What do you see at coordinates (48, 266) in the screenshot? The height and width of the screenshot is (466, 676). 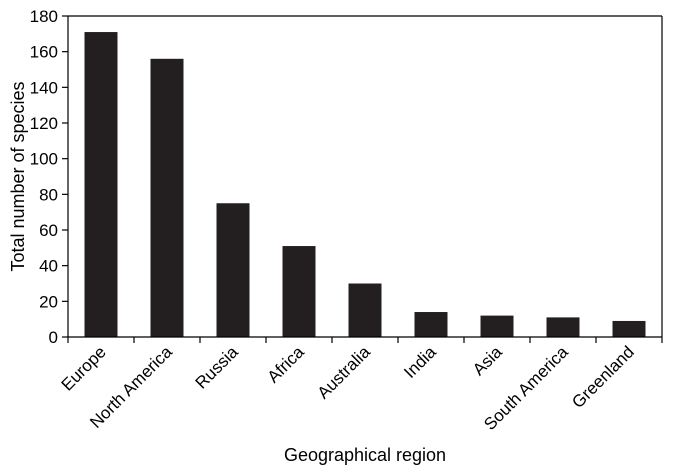 I see `y-tick-label: 40` at bounding box center [48, 266].